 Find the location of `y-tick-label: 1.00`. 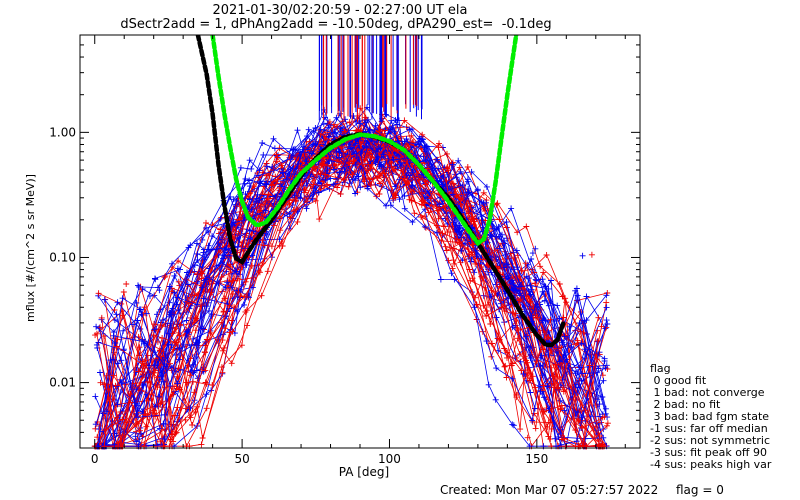

y-tick-label: 1.00 is located at coordinates (62, 132).